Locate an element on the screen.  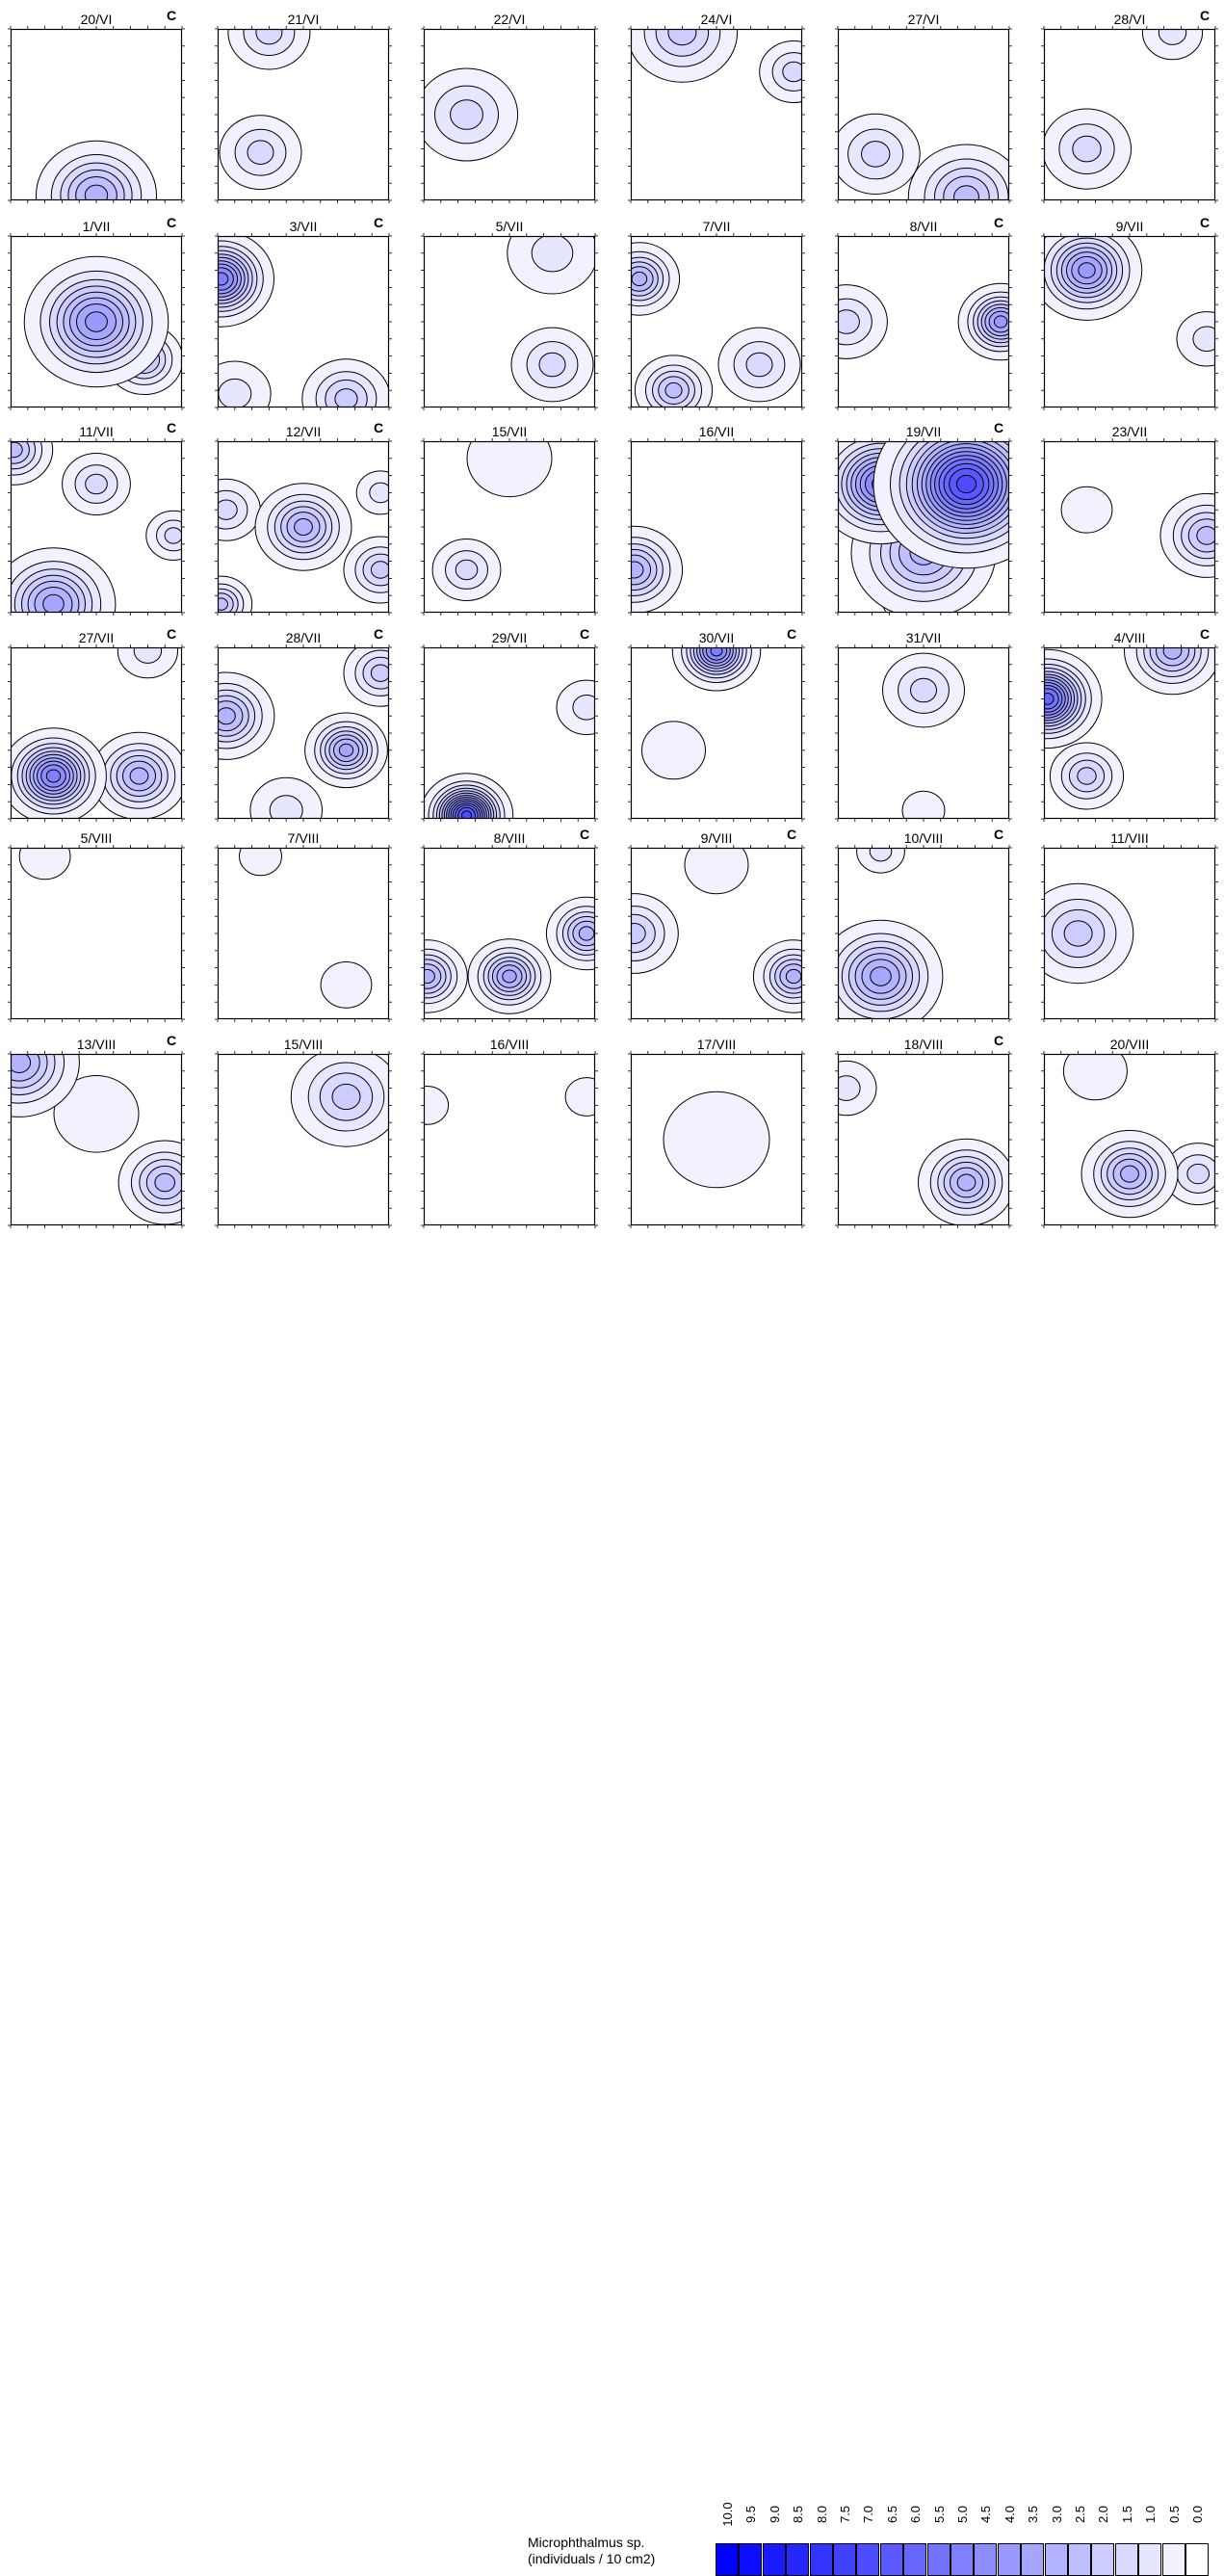
contour-panel: 13/VIII C is located at coordinates (96, 1130).